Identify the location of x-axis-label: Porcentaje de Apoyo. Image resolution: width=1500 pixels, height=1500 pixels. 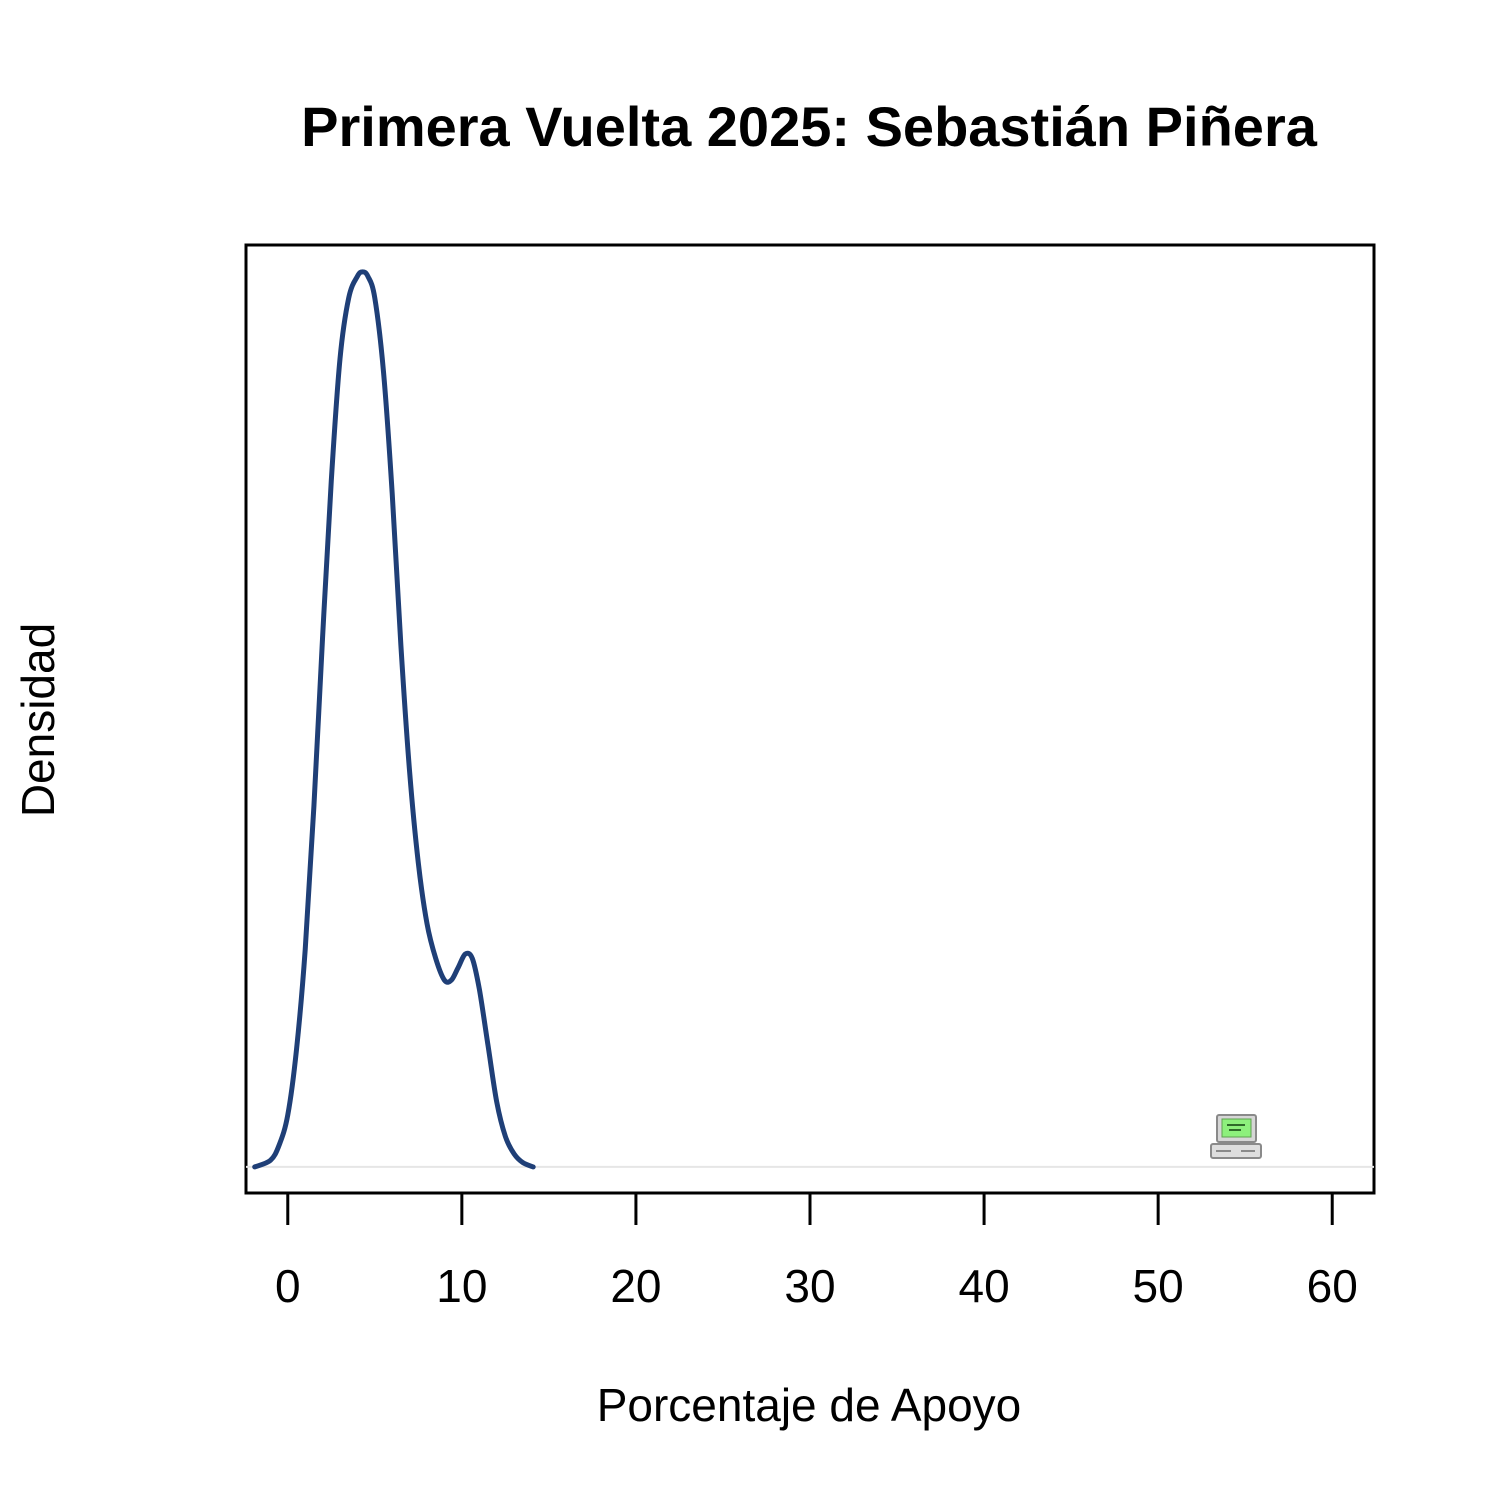
(809, 1405).